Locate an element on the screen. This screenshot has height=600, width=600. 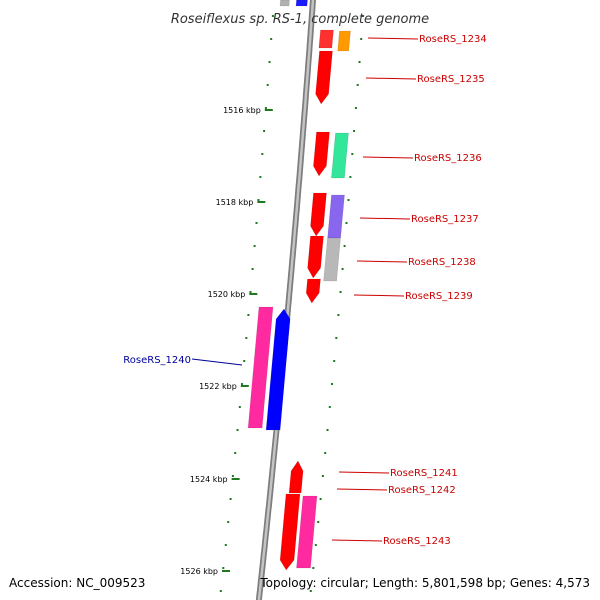
gene-label: RoseRS_1243 is located at coordinates (417, 541).